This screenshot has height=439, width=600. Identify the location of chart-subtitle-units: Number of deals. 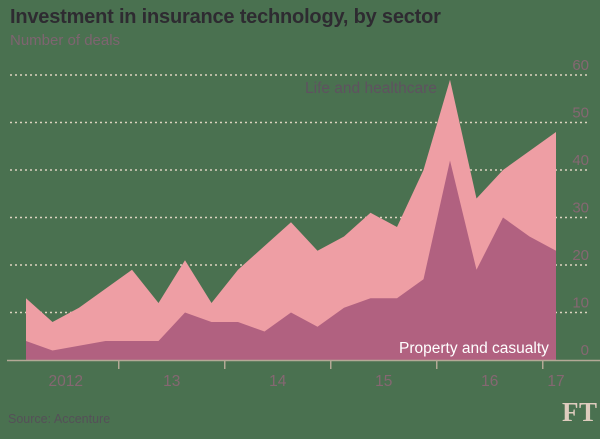
(65, 40).